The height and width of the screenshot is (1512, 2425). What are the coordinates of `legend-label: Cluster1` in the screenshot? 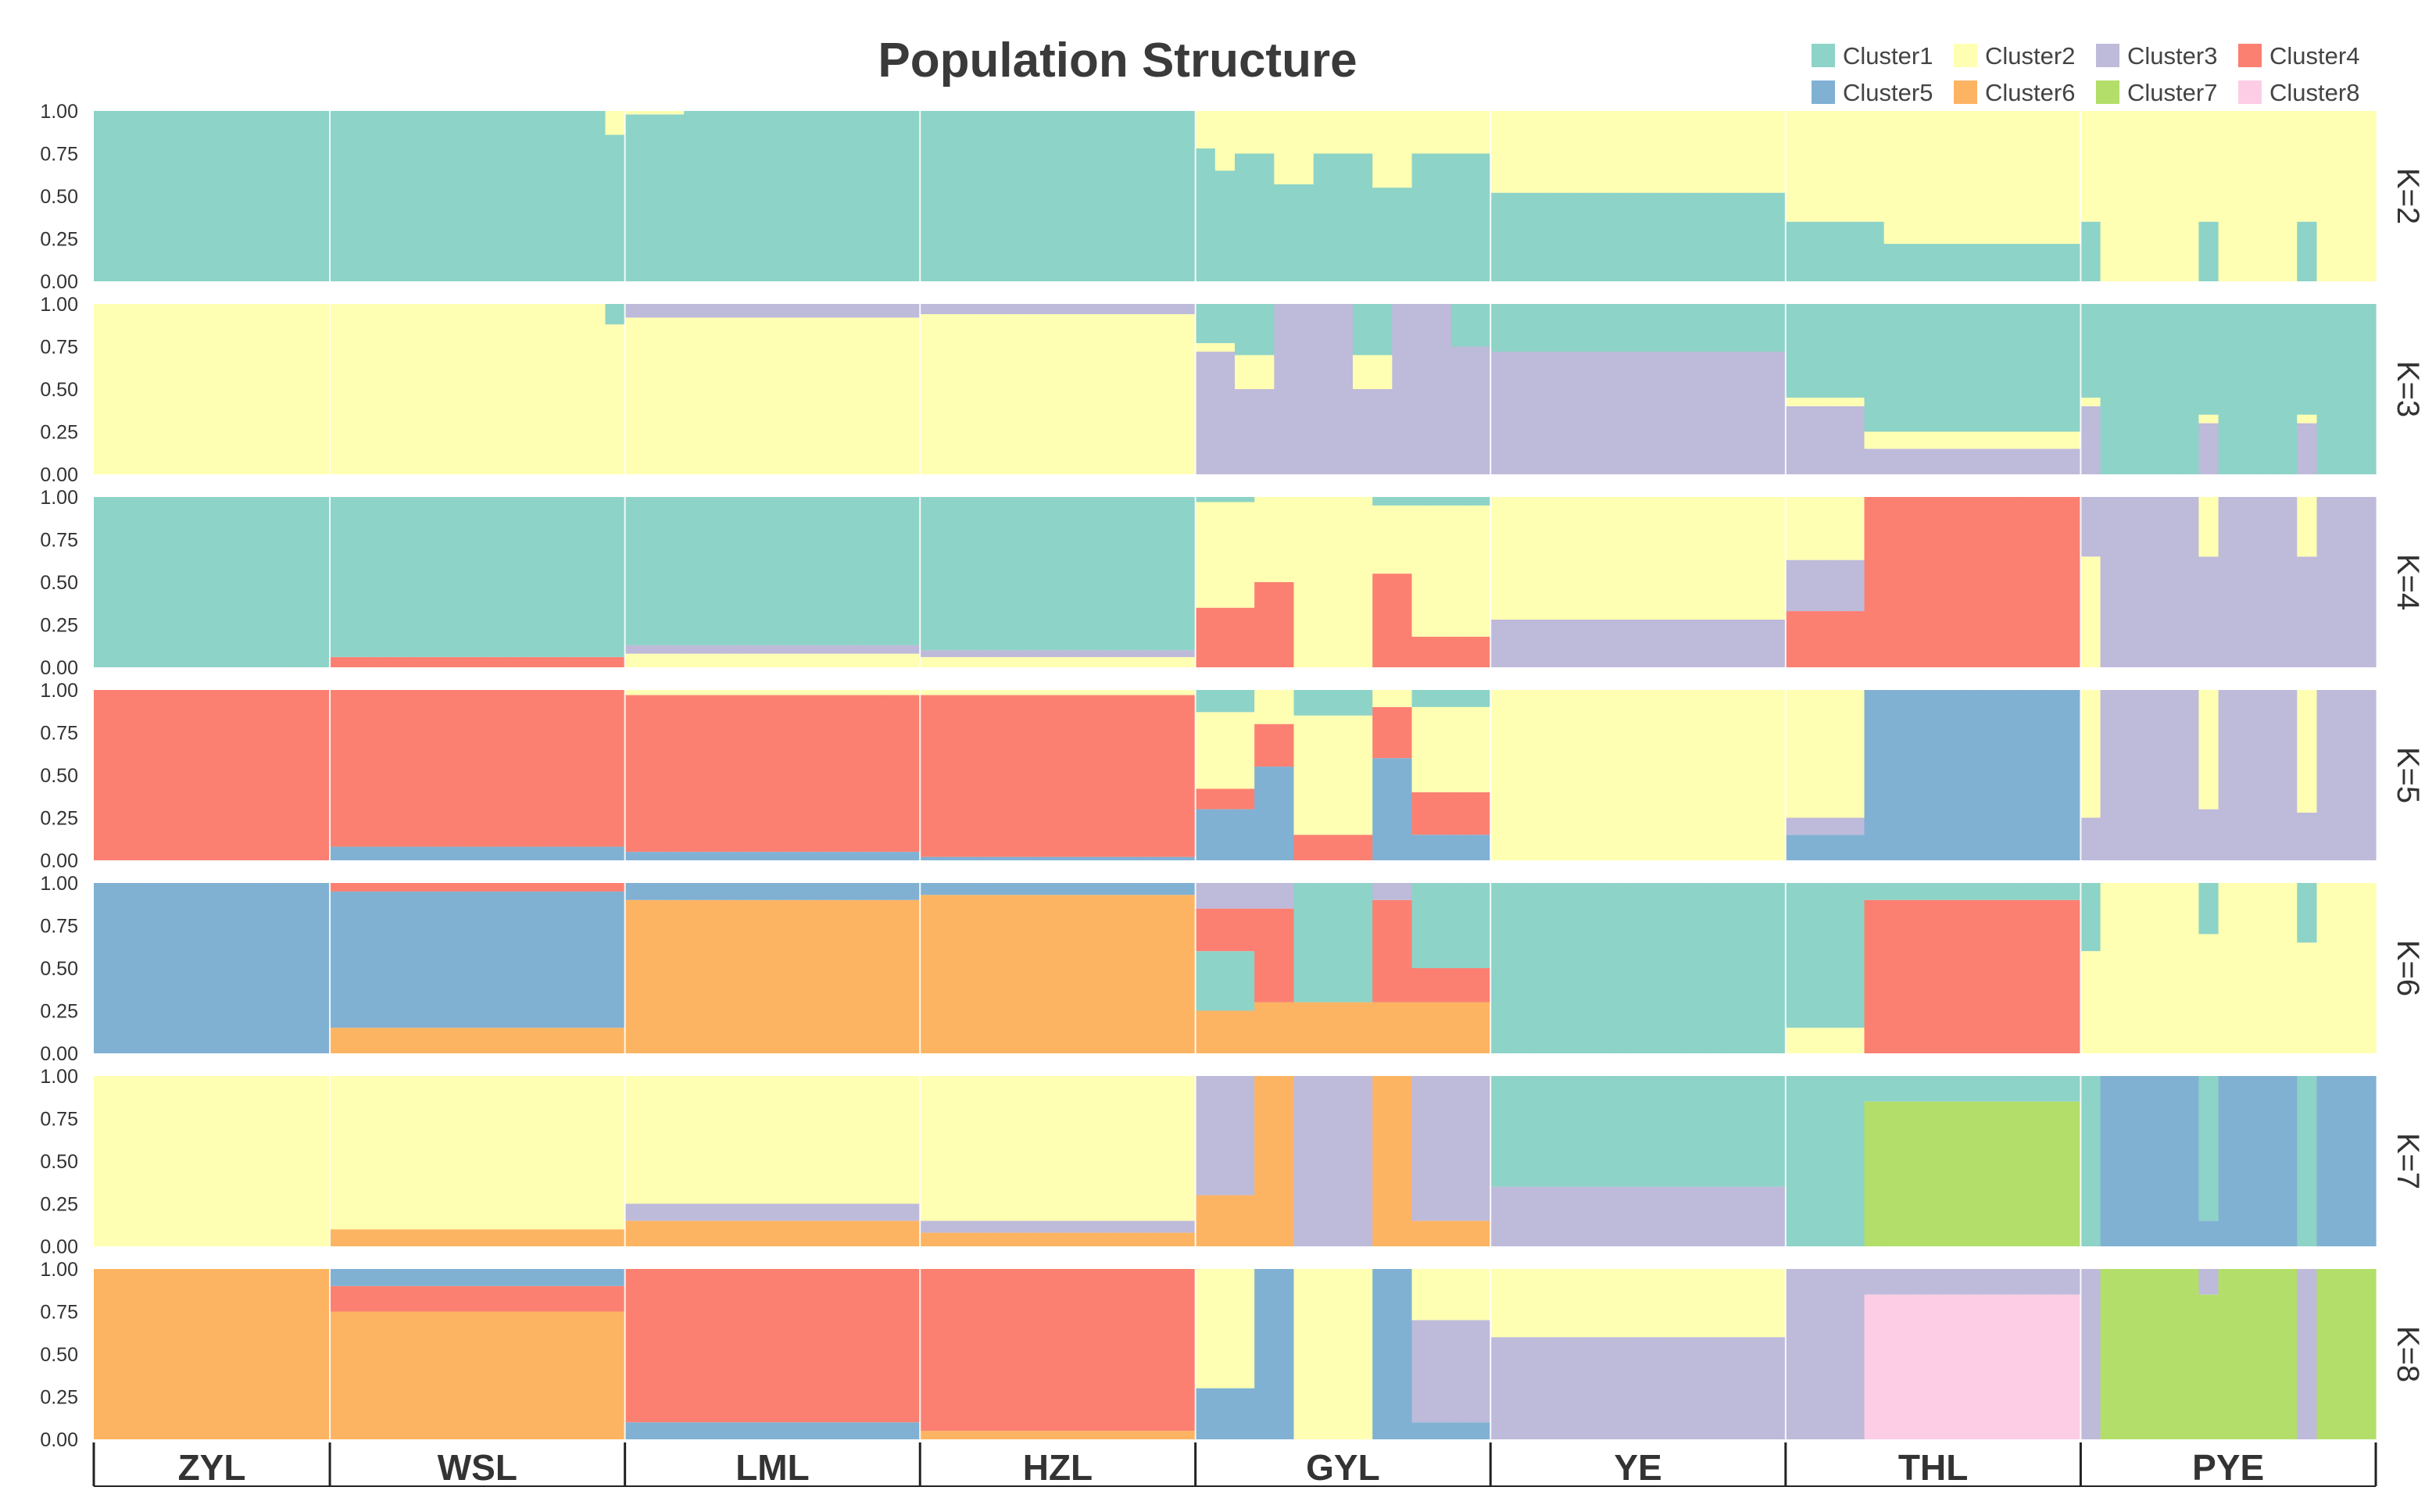 It's located at (1888, 56).